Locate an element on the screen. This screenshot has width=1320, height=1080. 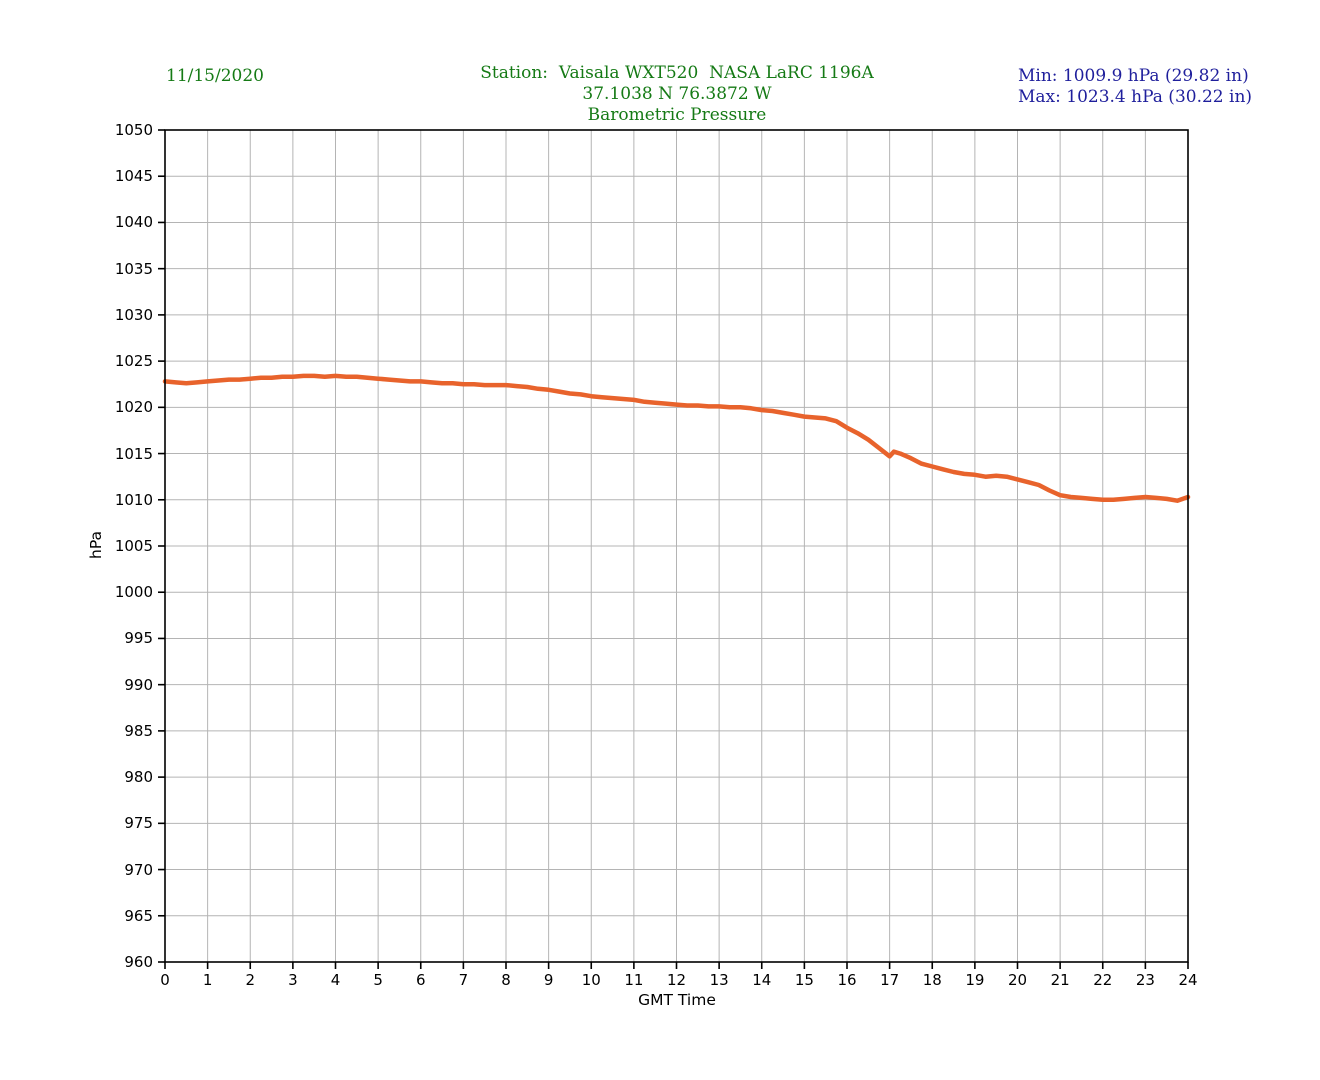
y-tick-label: 965 is located at coordinates (138, 915).